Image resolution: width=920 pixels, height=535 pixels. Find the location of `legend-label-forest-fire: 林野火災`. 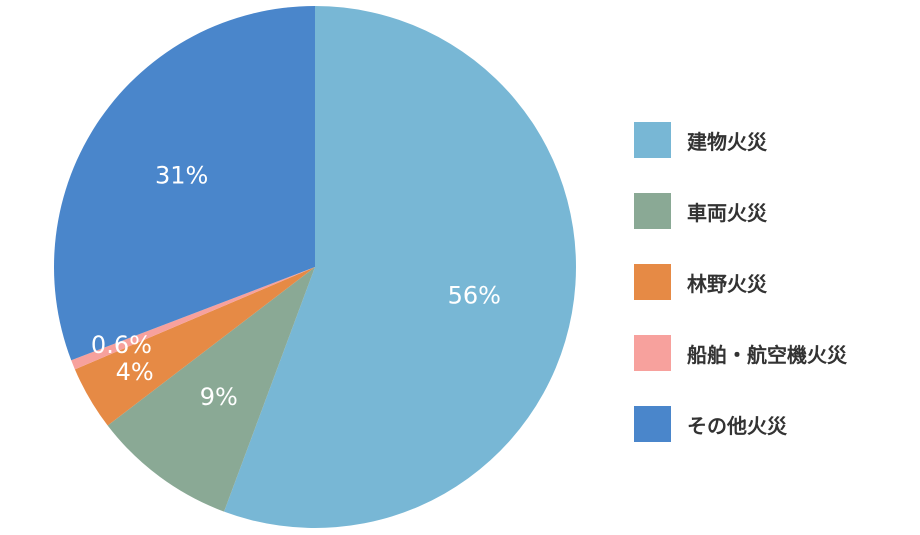

legend-label-forest-fire: 林野火災 is located at coordinates (727, 283).